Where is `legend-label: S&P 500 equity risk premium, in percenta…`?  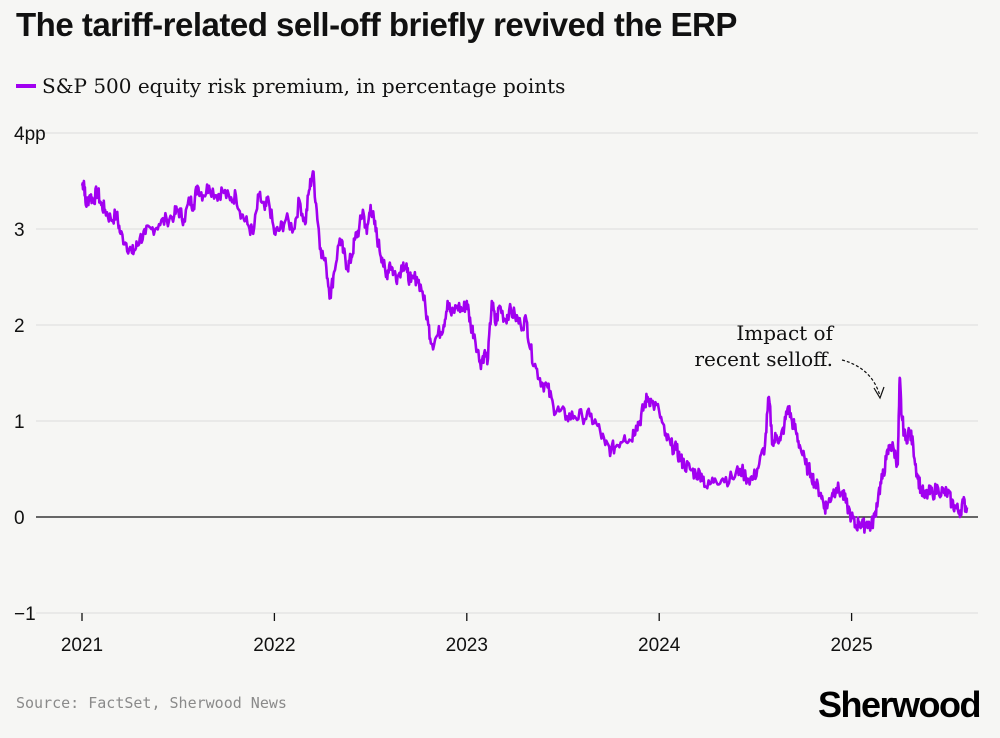
legend-label: S&P 500 equity risk premium, in percenta… is located at coordinates (304, 86).